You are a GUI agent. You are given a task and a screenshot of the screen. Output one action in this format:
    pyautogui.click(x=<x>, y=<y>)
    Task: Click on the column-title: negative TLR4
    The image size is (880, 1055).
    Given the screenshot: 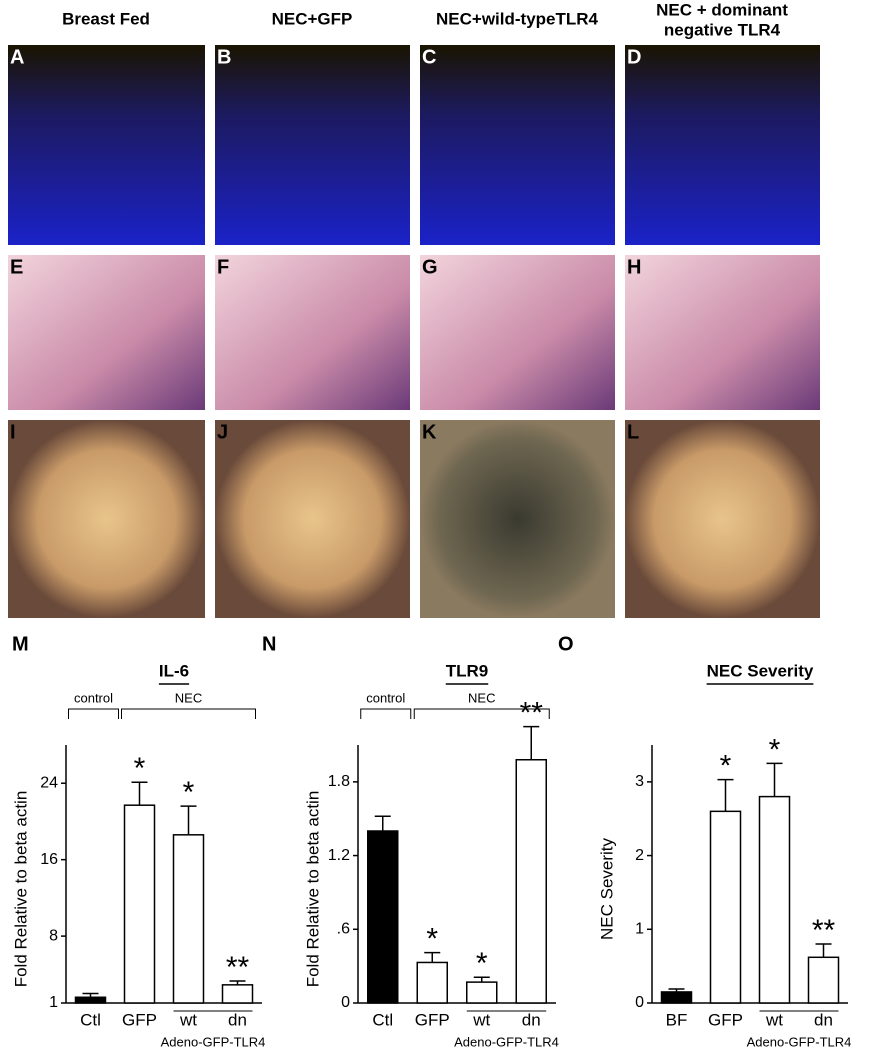 What is the action you would take?
    pyautogui.click(x=722, y=29)
    